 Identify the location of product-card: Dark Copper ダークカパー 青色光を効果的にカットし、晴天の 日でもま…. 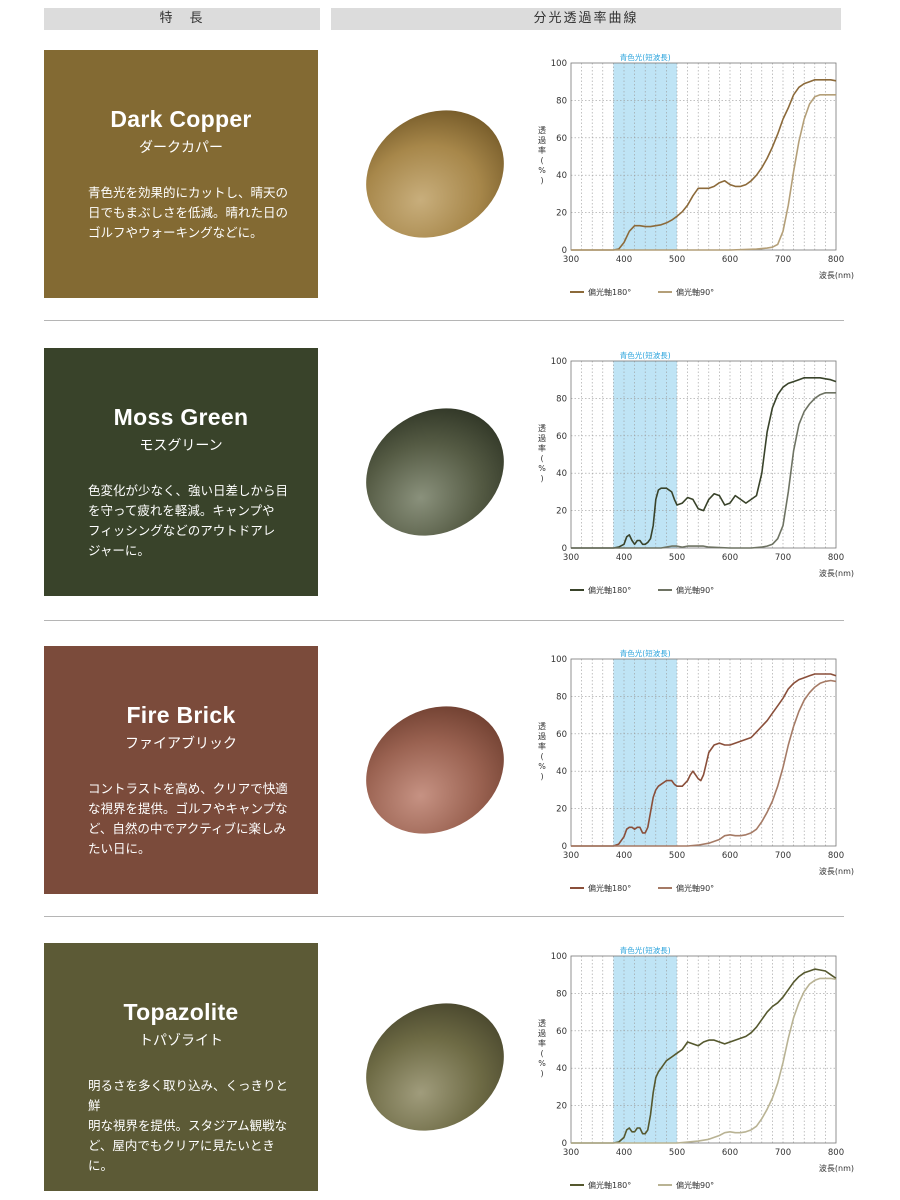
(181, 174).